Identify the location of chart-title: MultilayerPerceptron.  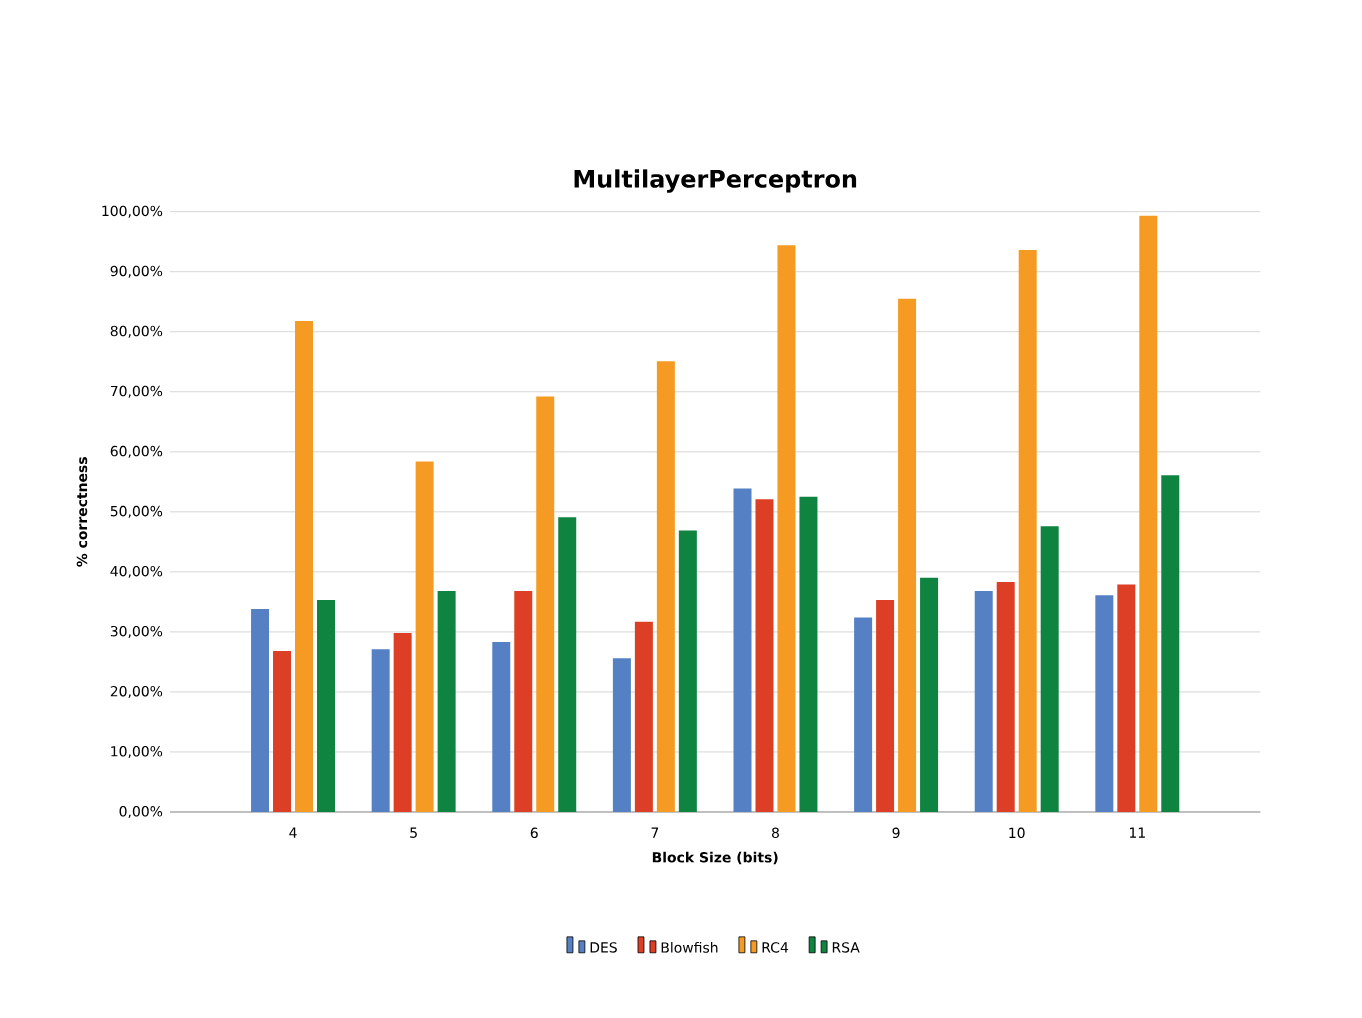
(715, 181).